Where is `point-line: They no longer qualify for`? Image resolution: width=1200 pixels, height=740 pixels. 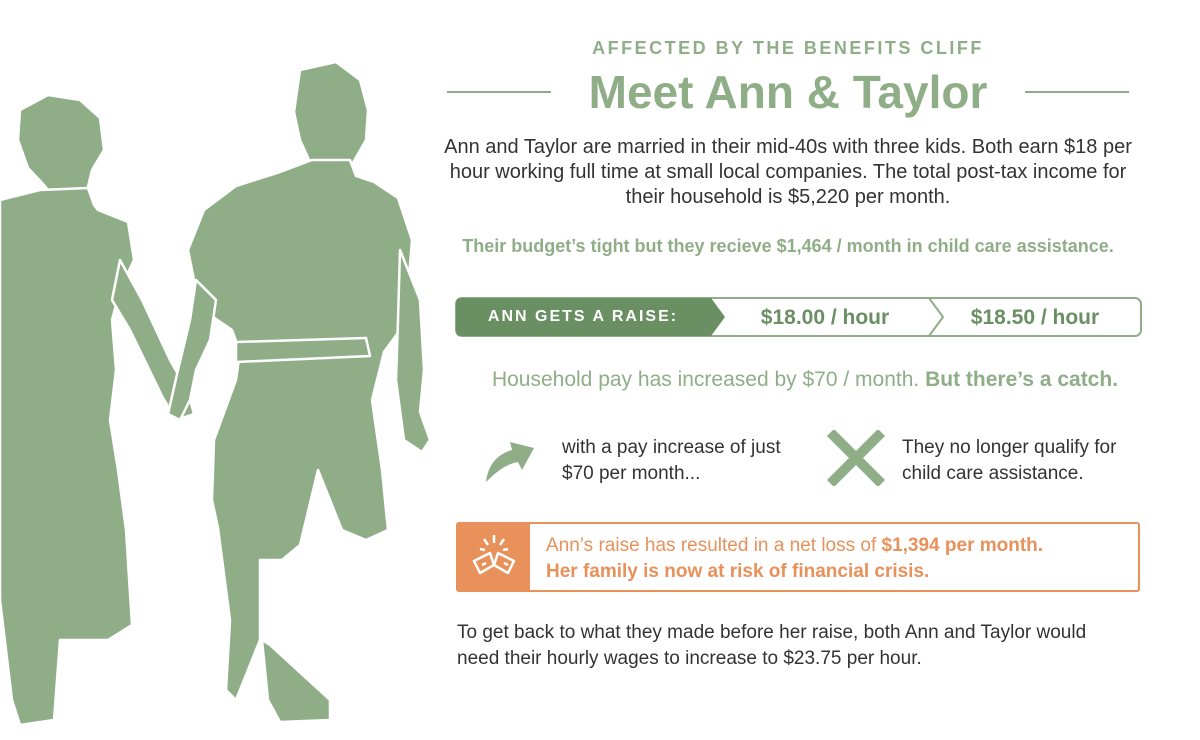
point-line: They no longer qualify for is located at coordinates (1009, 447).